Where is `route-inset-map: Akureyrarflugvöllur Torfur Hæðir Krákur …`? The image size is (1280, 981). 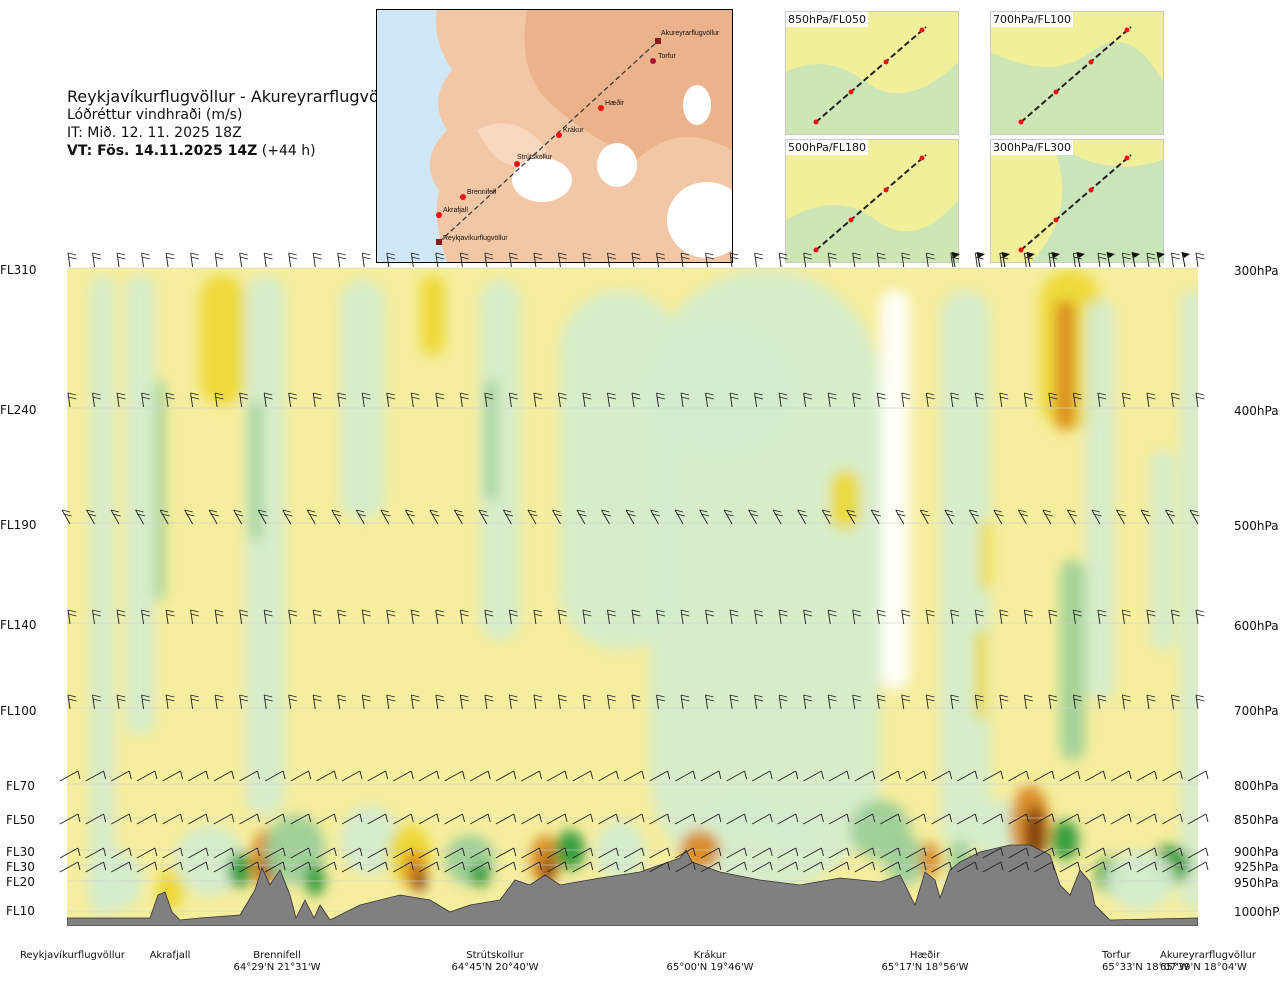 route-inset-map: Akureyrarflugvöllur Torfur Hæðir Krákur … is located at coordinates (554, 136).